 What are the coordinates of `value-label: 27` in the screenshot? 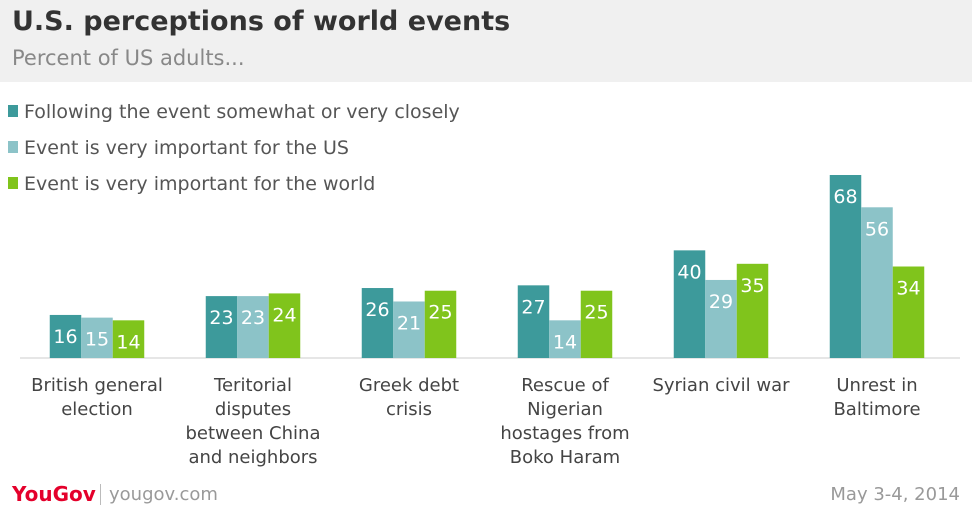 It's located at (533, 307).